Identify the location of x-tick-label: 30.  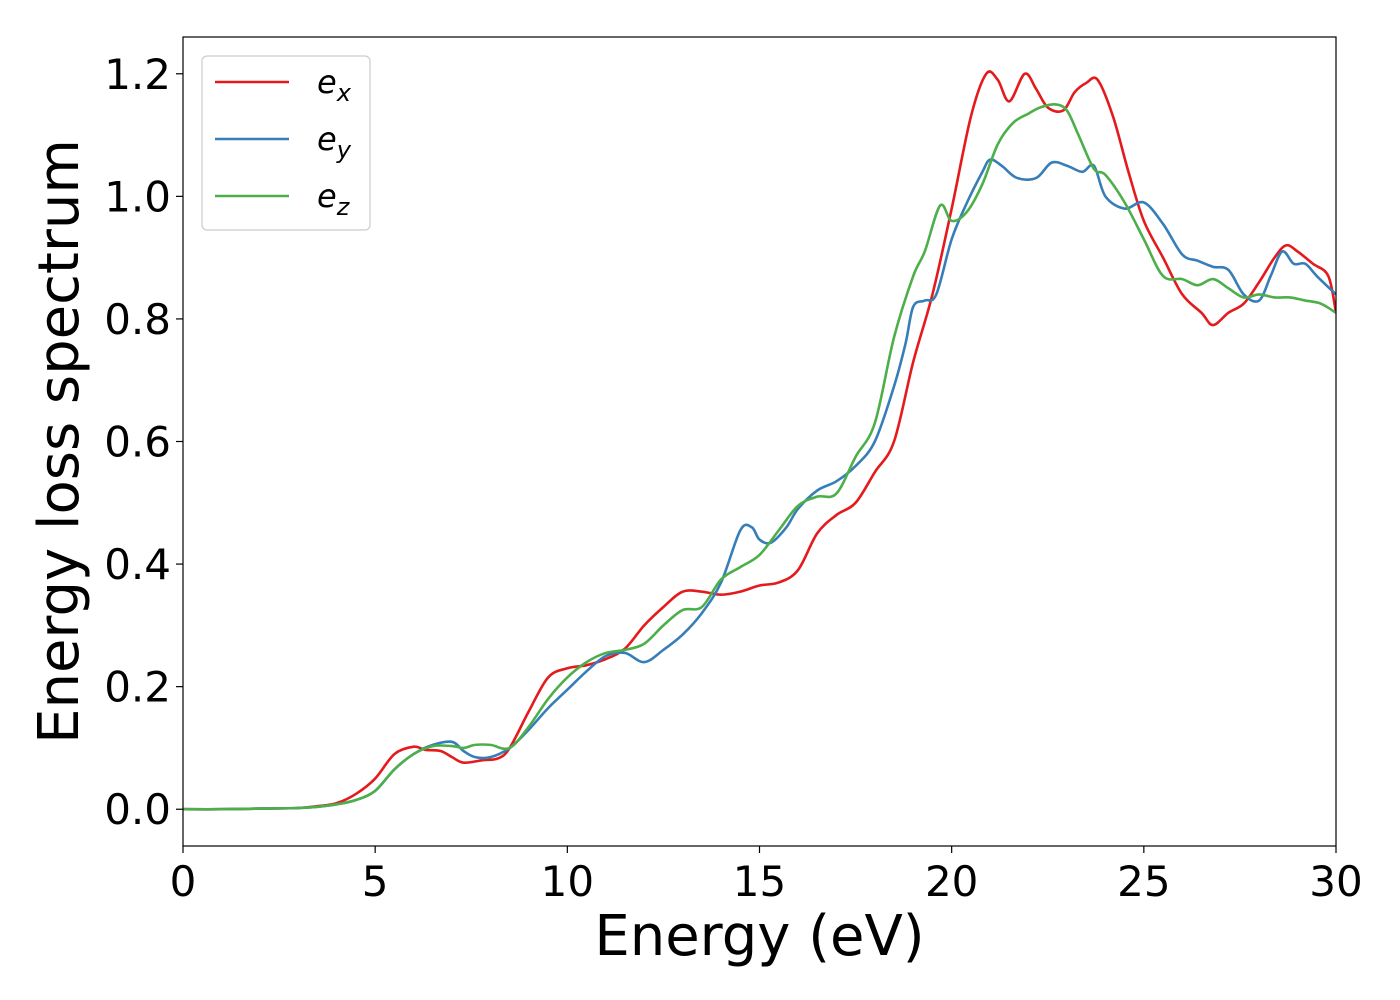
(1335, 881).